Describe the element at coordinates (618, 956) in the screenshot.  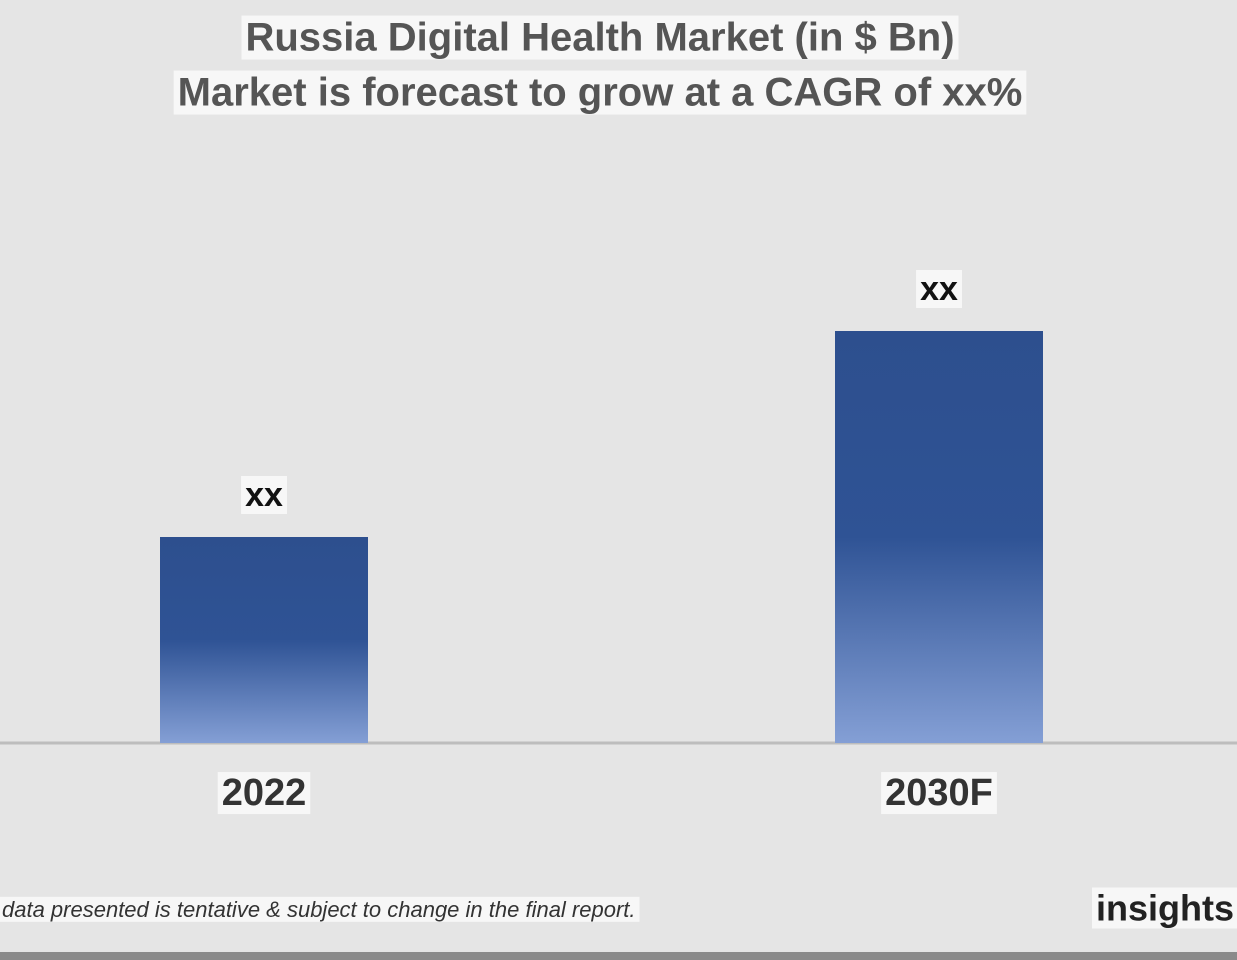
I see `bottom-border` at that location.